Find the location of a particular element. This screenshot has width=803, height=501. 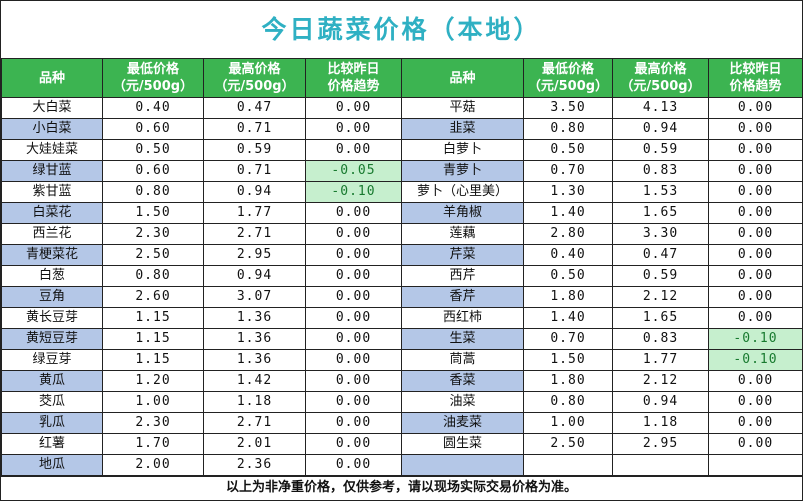

right-high-cell: 1.18 is located at coordinates (660, 423).